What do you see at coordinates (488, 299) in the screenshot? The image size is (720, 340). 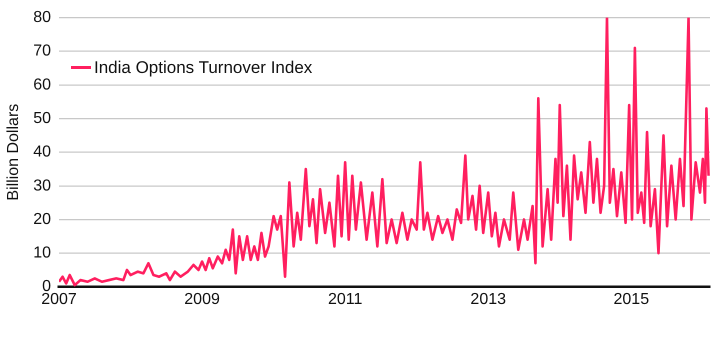 I see `x-tick-label: 2013` at bounding box center [488, 299].